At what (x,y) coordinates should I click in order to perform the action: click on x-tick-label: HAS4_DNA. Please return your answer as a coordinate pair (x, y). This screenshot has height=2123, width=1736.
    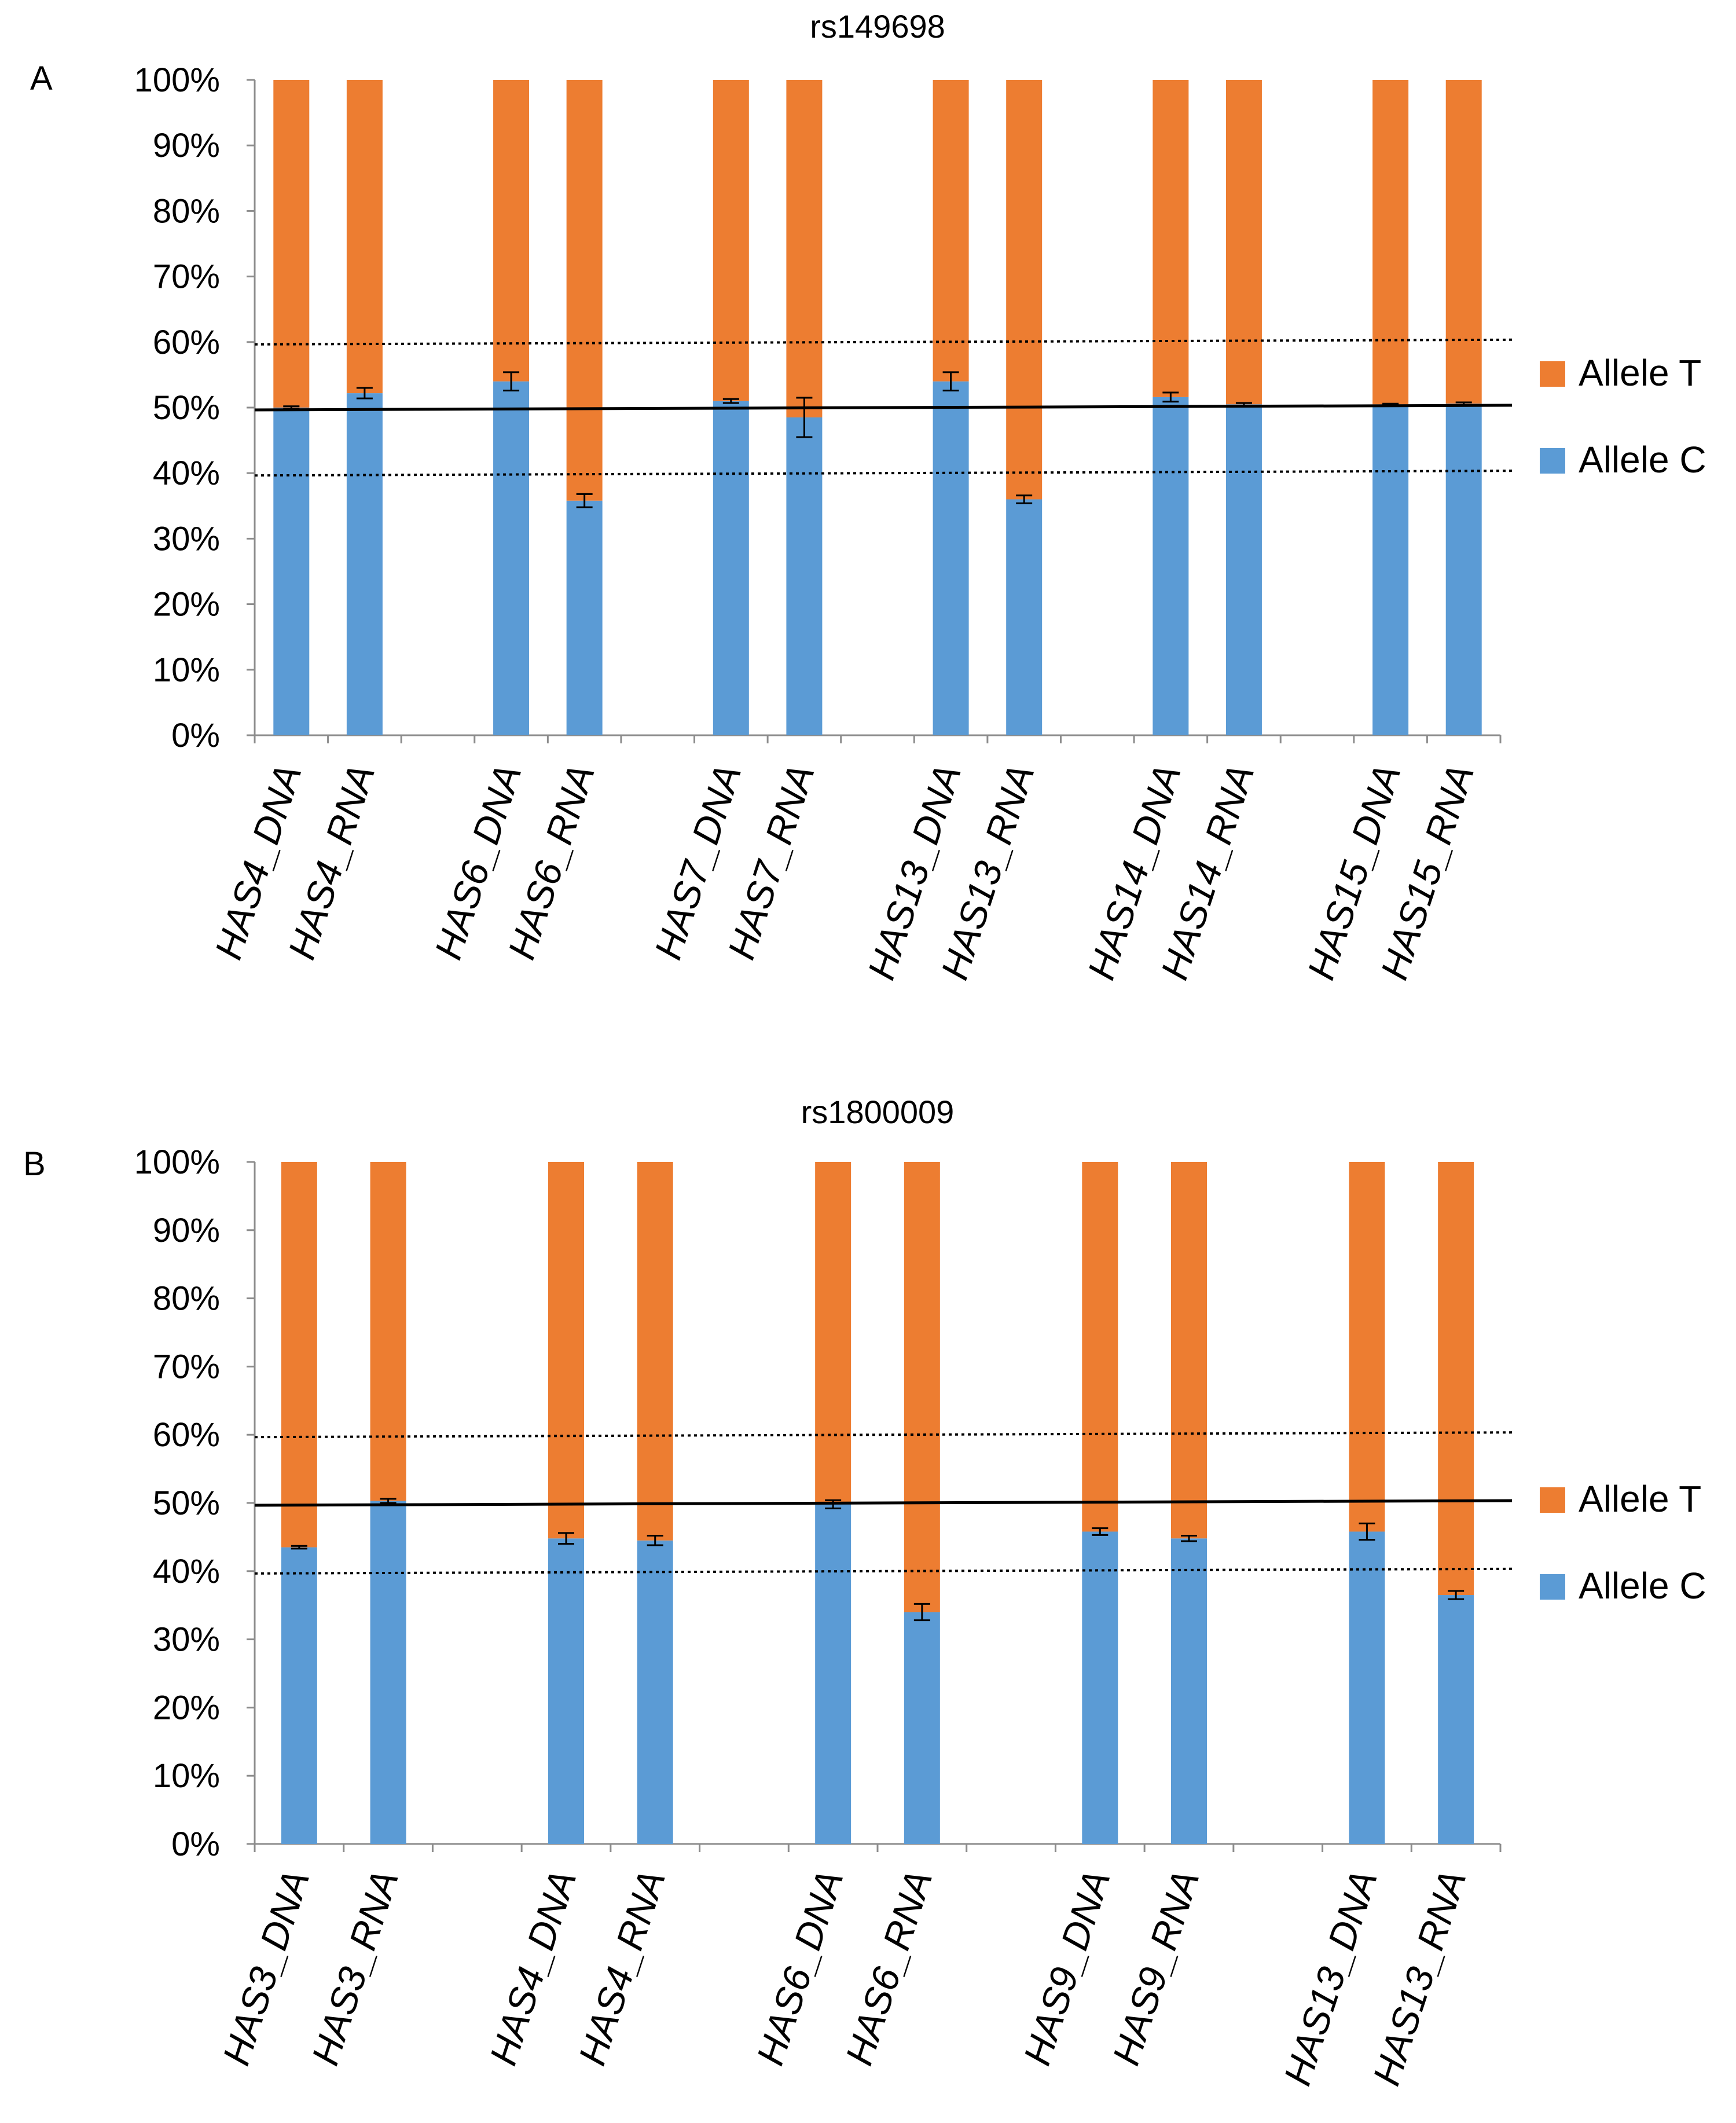
    Looking at the image, I should click on (532, 1968).